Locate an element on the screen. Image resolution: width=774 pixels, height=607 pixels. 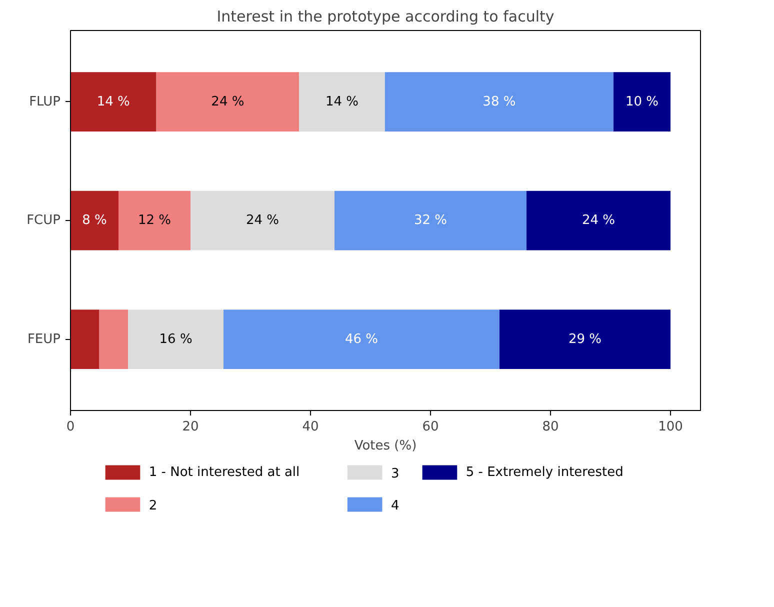
x-tick-label: 100 is located at coordinates (670, 427).